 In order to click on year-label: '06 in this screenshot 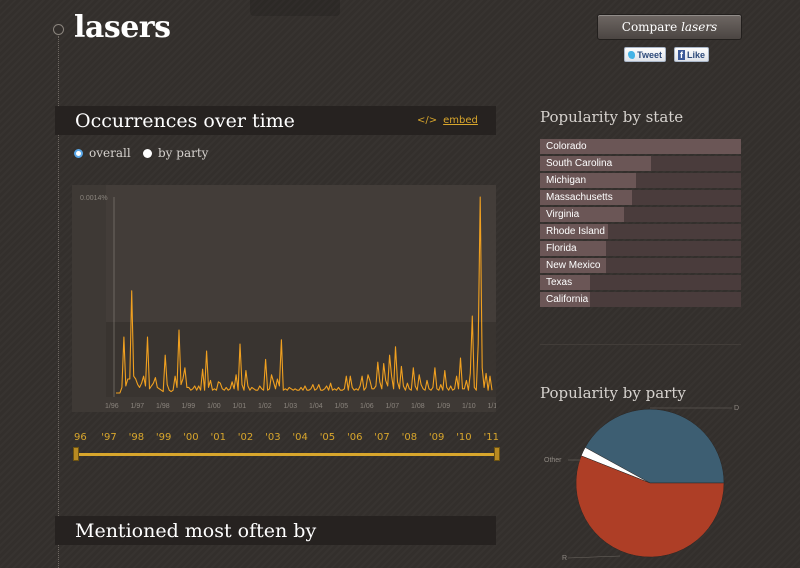, I will do `click(355, 437)`.